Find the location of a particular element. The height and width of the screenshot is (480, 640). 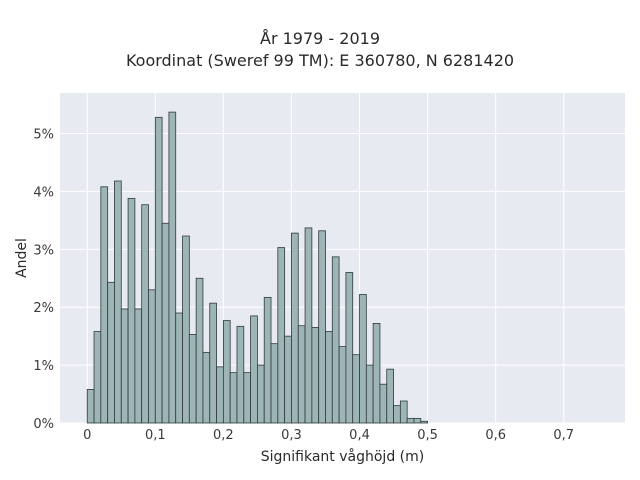

x-tick-label: 0,7 is located at coordinates (563, 435).